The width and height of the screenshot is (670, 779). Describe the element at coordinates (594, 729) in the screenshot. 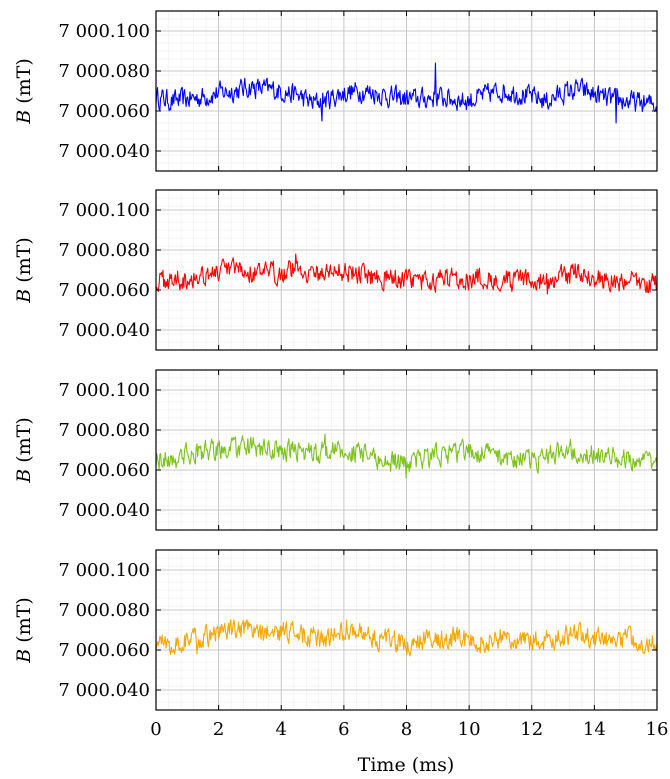

I see `x-tick-label: 14` at that location.